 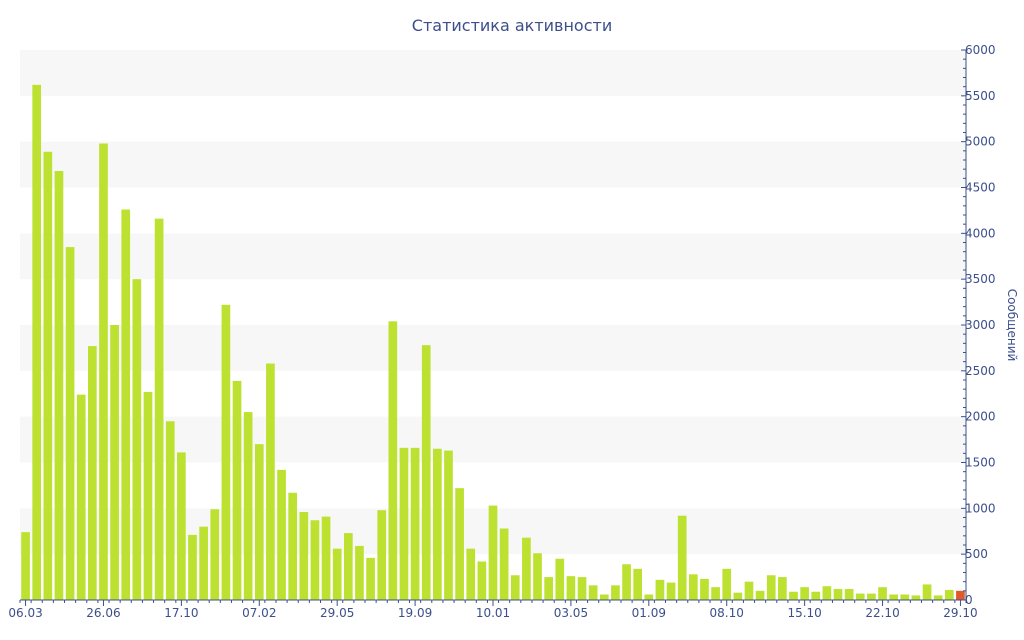 I want to click on y-tick-label: 4000, so click(x=980, y=233).